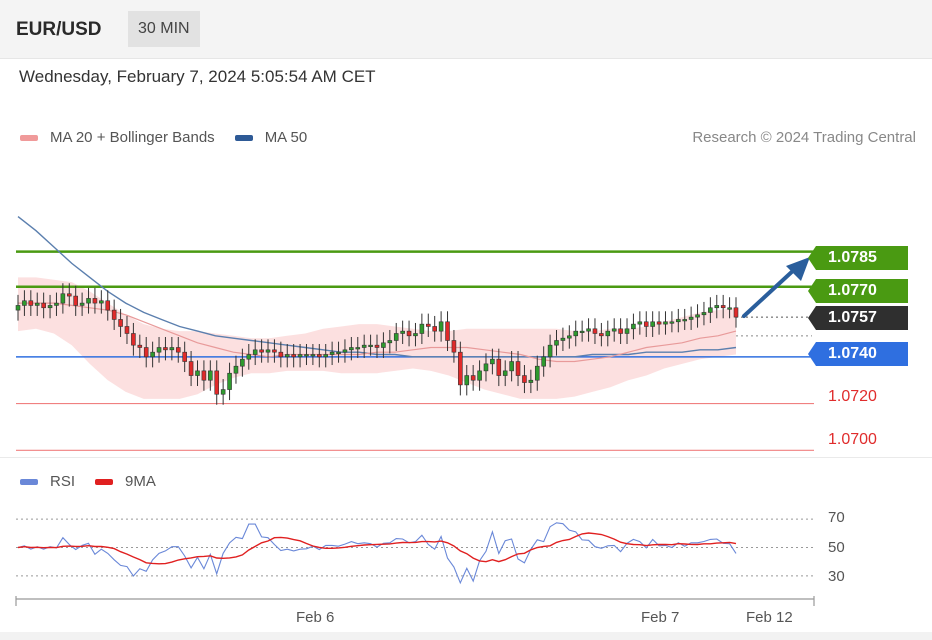 This screenshot has width=932, height=640. Describe the element at coordinates (315, 617) in the screenshot. I see `x-tick-feb6: Feb 6` at that location.